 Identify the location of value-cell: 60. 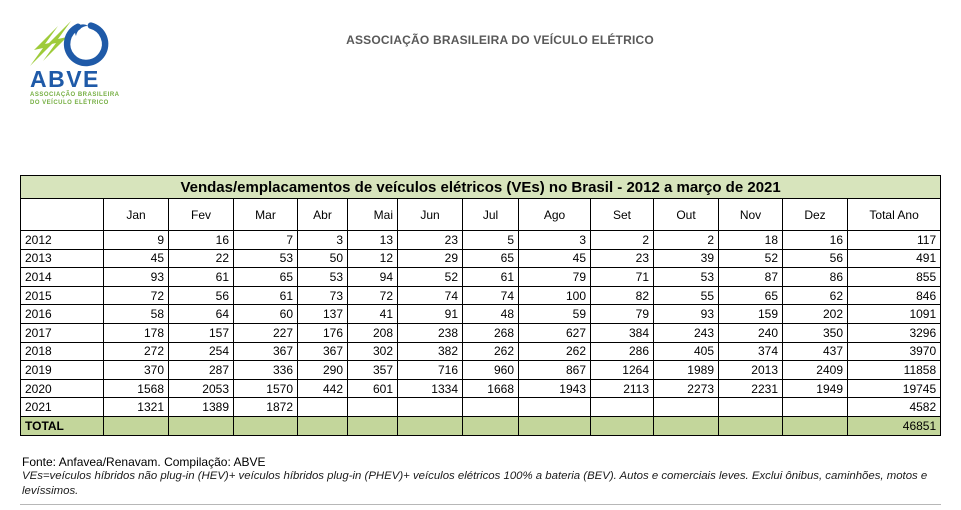
(265, 314).